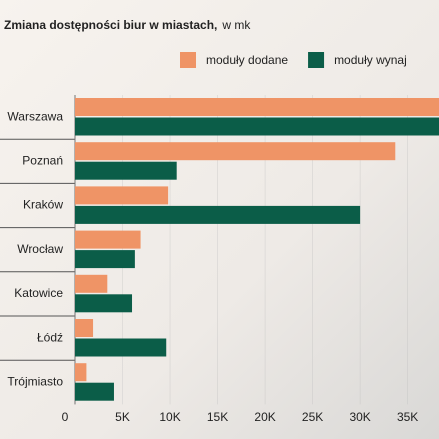 The image size is (439, 439). I want to click on x-tick-label: 0, so click(65, 417).